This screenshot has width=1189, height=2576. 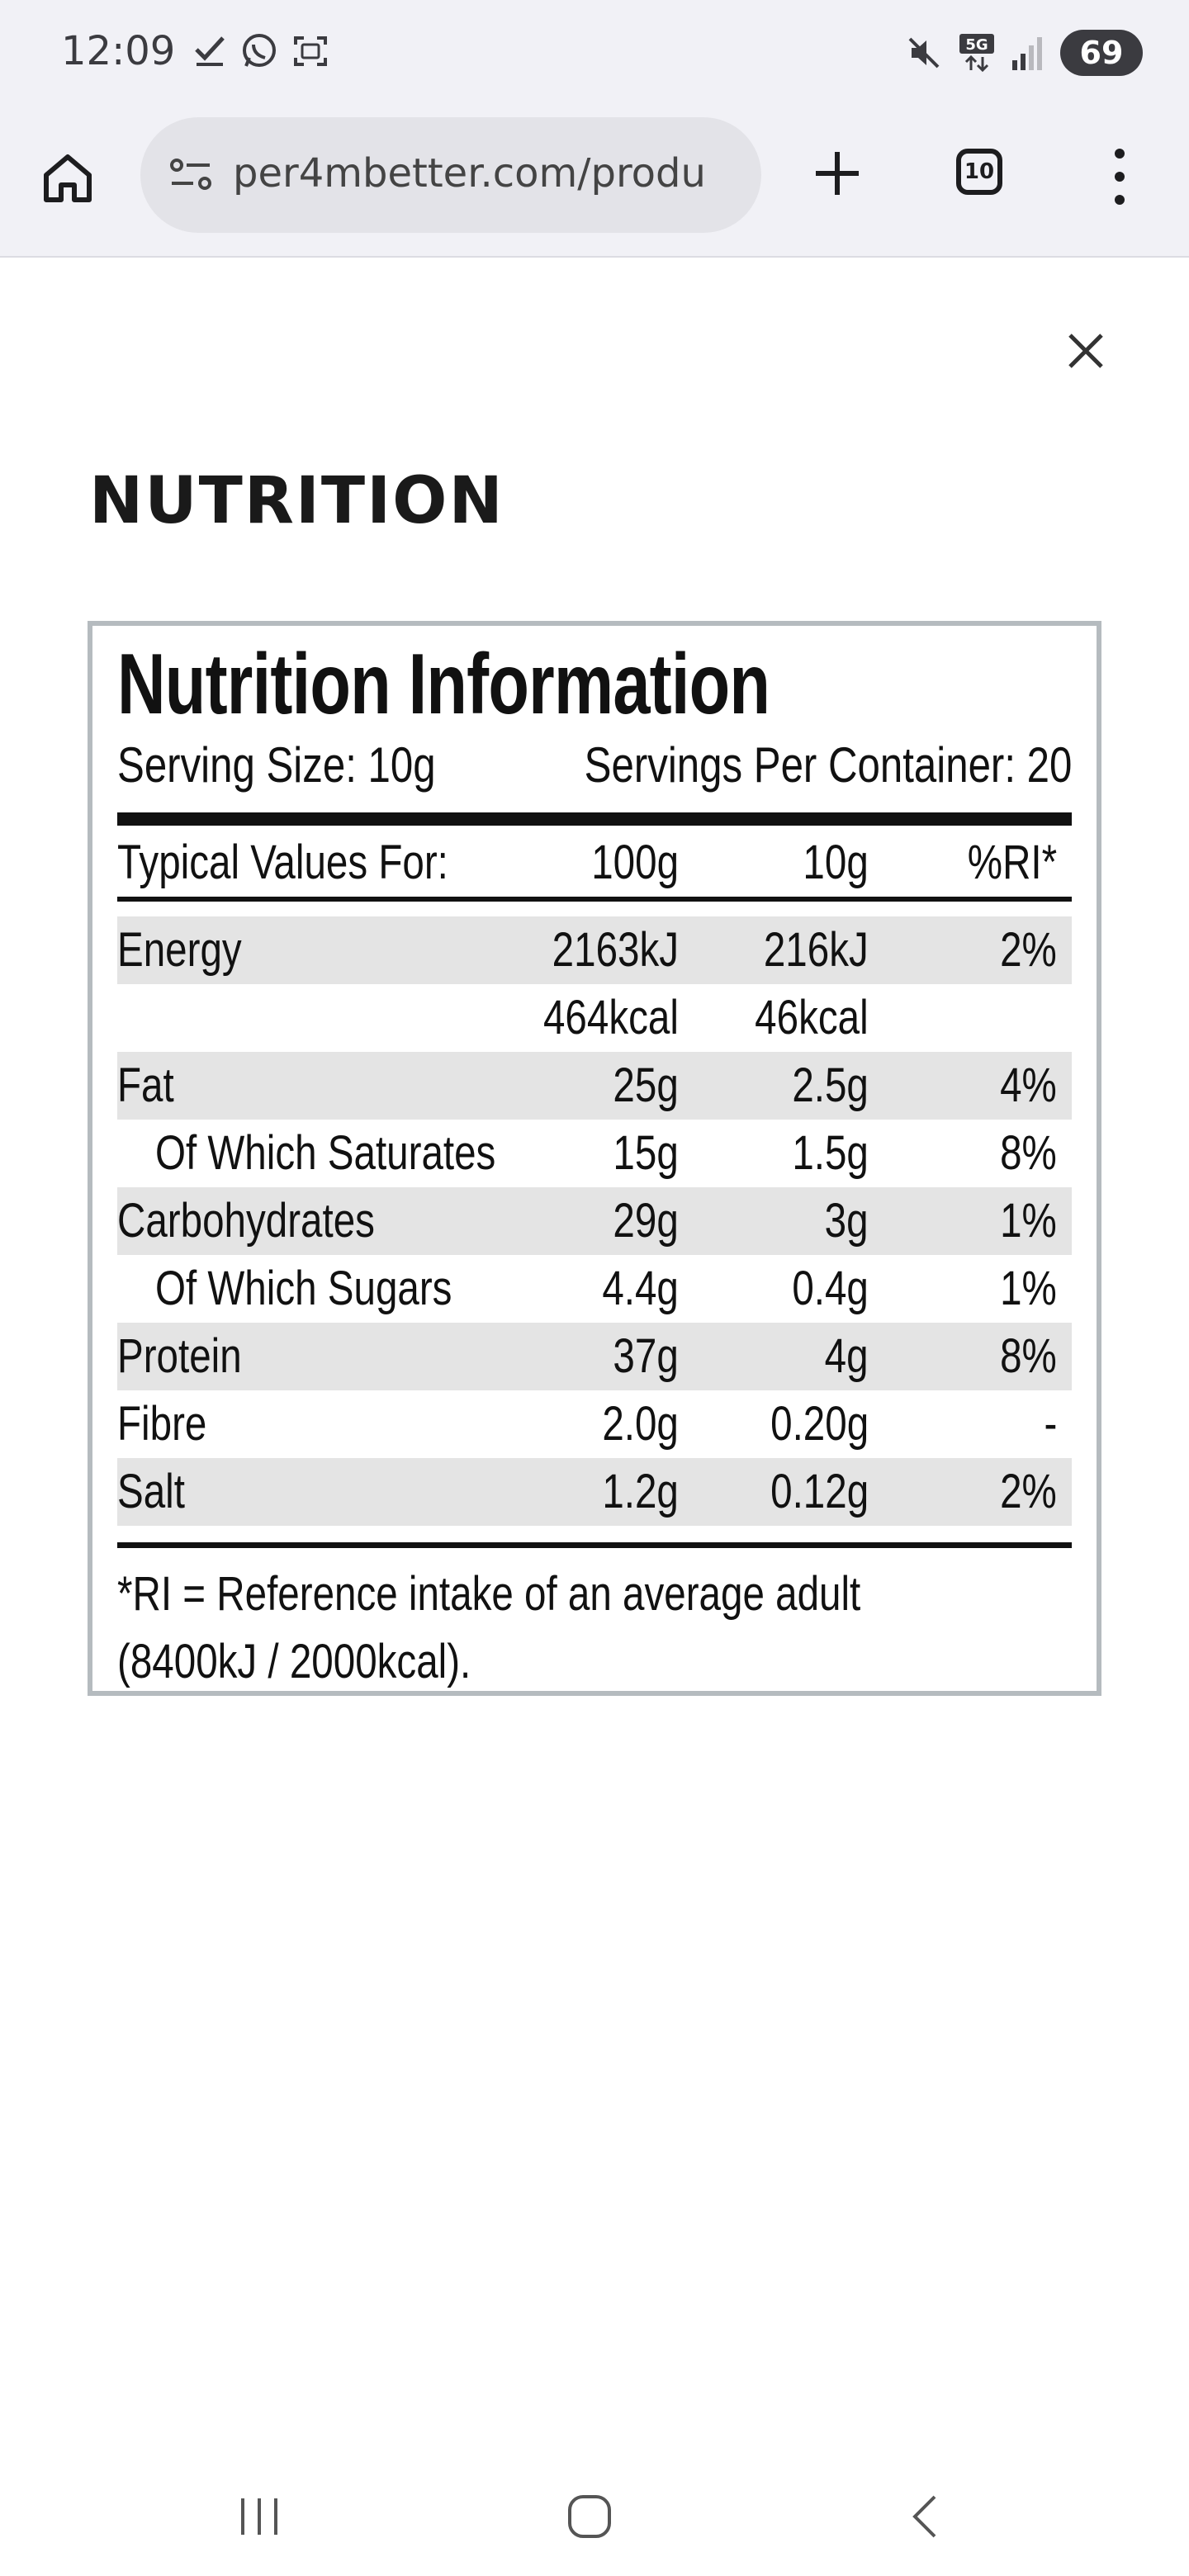 I want to click on network-5g-icon: 5G, so click(x=976, y=53).